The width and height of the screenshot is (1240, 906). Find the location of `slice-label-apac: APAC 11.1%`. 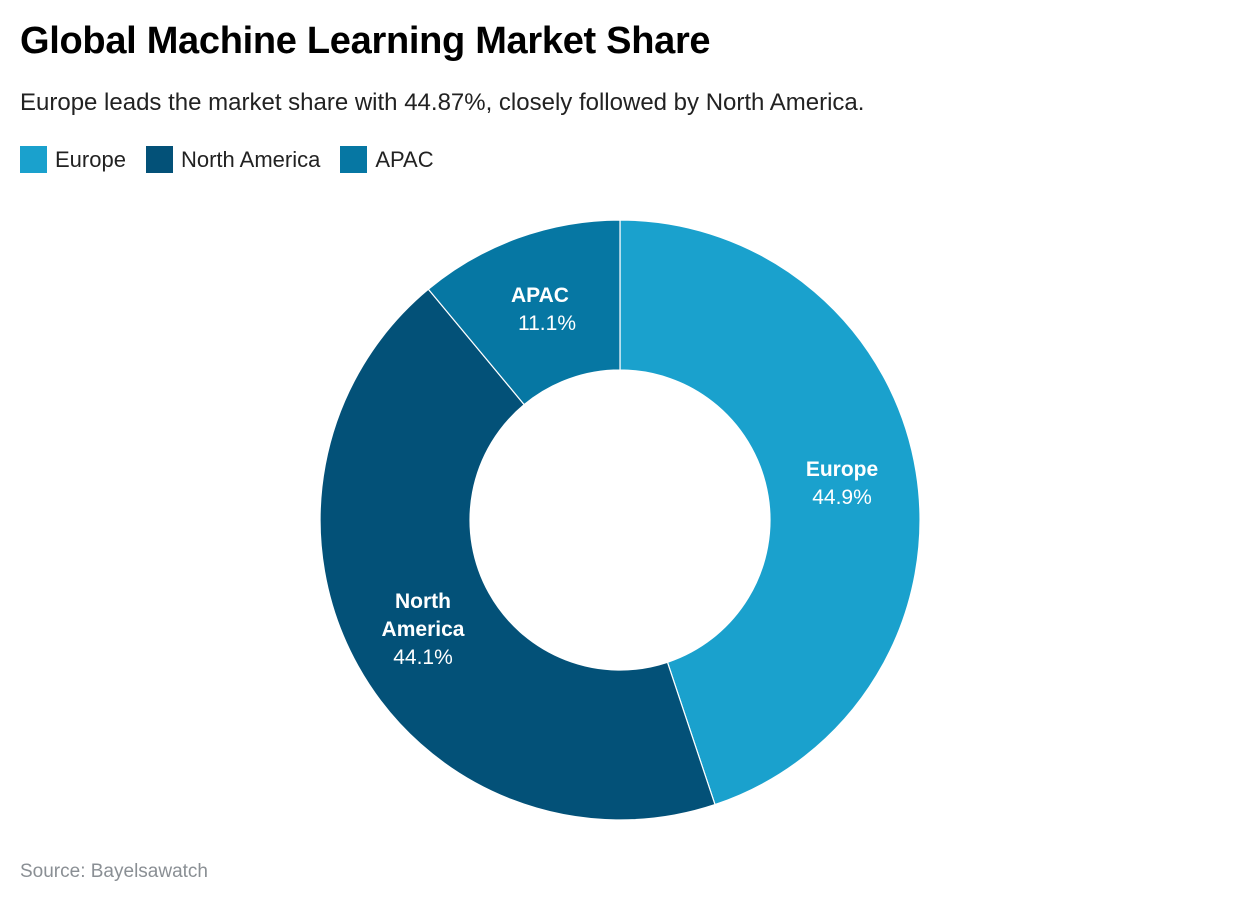

slice-label-apac: APAC 11.1% is located at coordinates (540, 310).